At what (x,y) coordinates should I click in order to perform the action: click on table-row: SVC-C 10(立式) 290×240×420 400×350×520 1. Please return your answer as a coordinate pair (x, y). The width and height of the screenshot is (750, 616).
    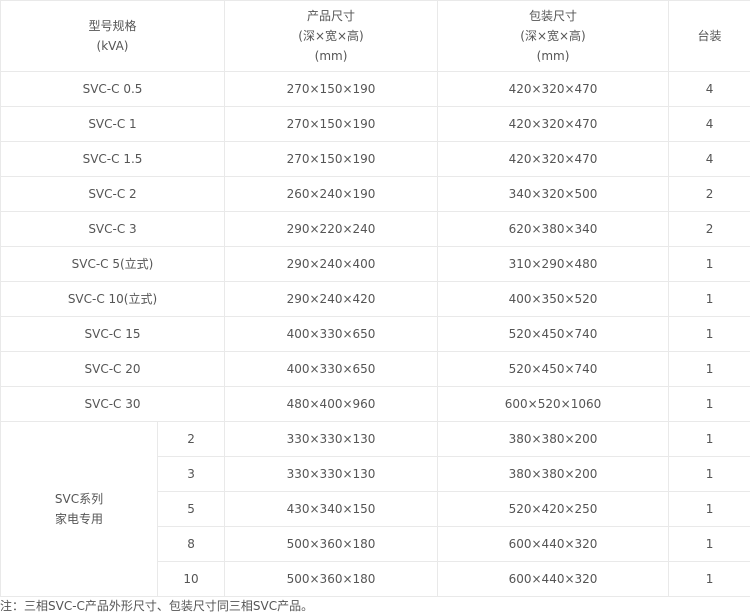
    Looking at the image, I should click on (375, 299).